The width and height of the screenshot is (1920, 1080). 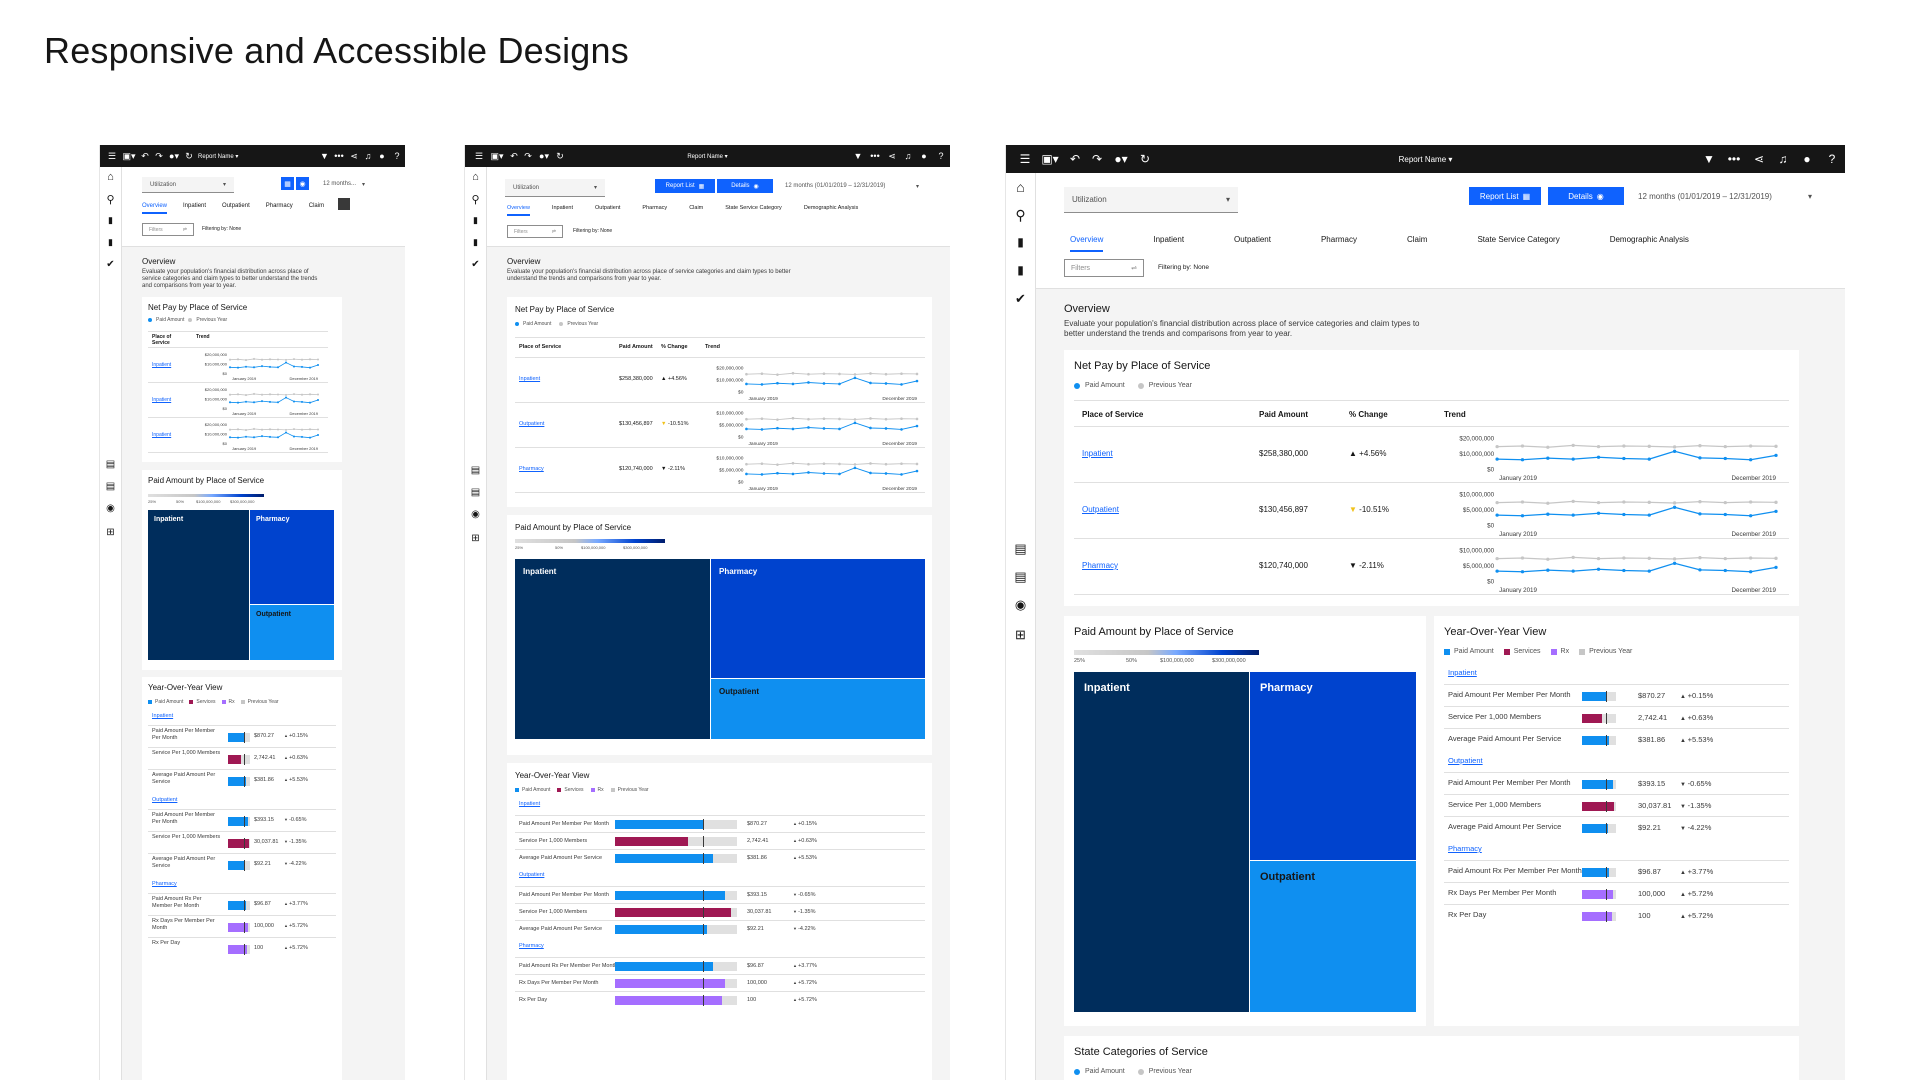 What do you see at coordinates (302, 183) in the screenshot?
I see `details-button: ◉` at bounding box center [302, 183].